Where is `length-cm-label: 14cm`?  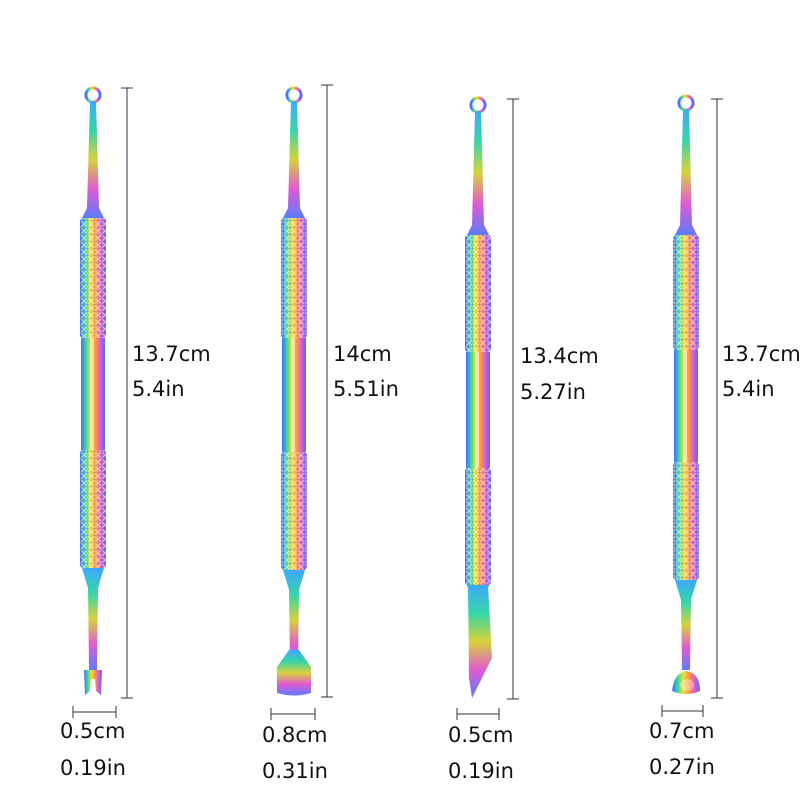 length-cm-label: 14cm is located at coordinates (362, 354).